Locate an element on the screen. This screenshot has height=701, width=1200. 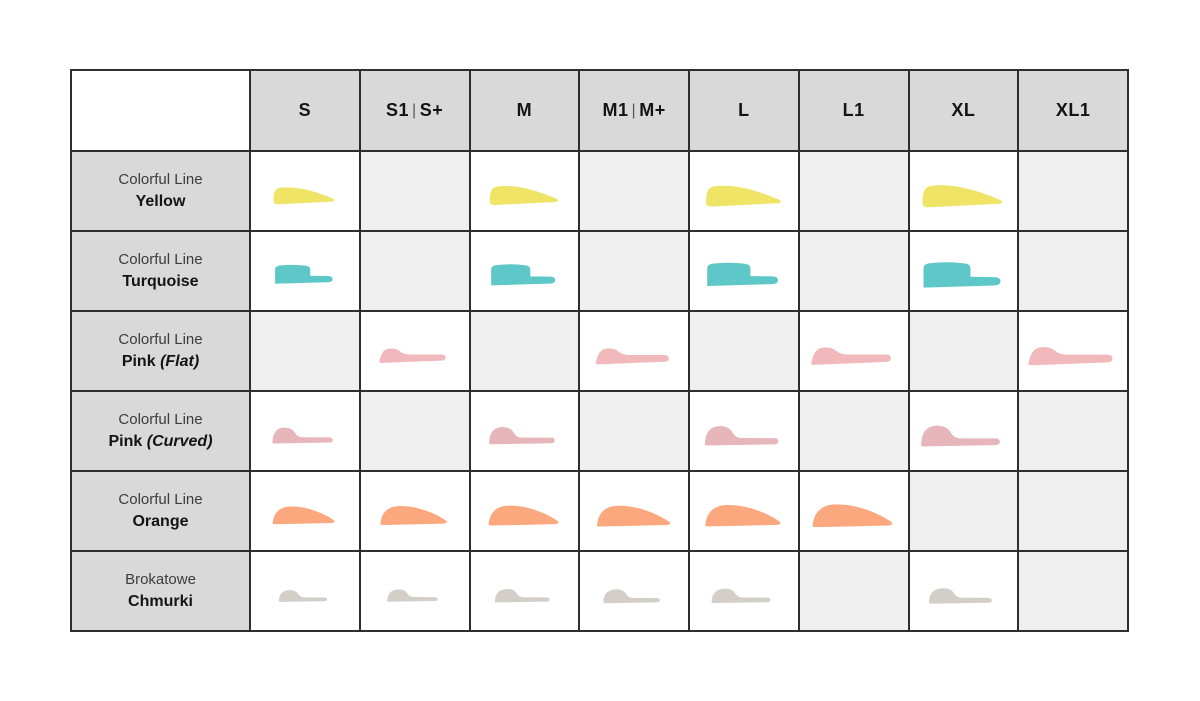
header-row: S S1 | S+ M M1 | M+ L L1 XL XL1 is located at coordinates (599, 110).